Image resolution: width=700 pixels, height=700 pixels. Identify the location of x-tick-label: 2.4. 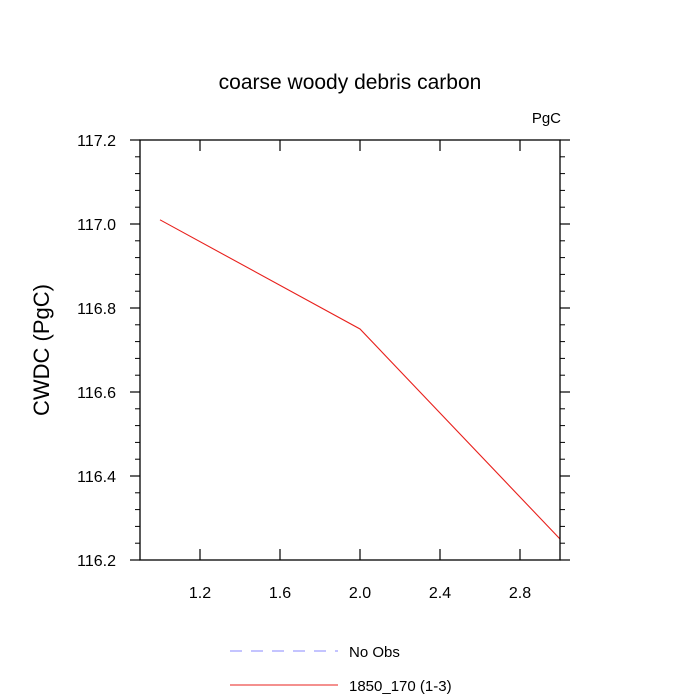
(440, 593).